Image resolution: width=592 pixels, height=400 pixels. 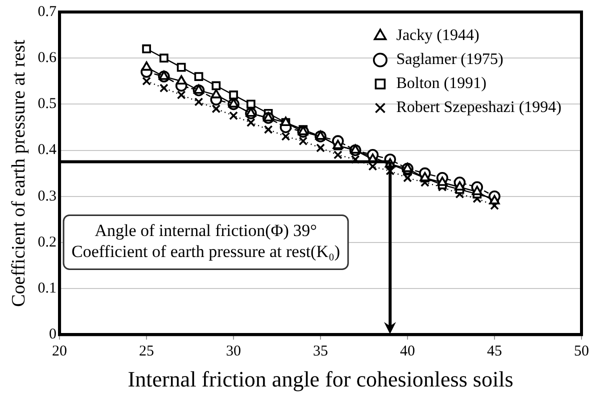 What do you see at coordinates (450, 59) in the screenshot?
I see `legend-label: Saglamer (1975)` at bounding box center [450, 59].